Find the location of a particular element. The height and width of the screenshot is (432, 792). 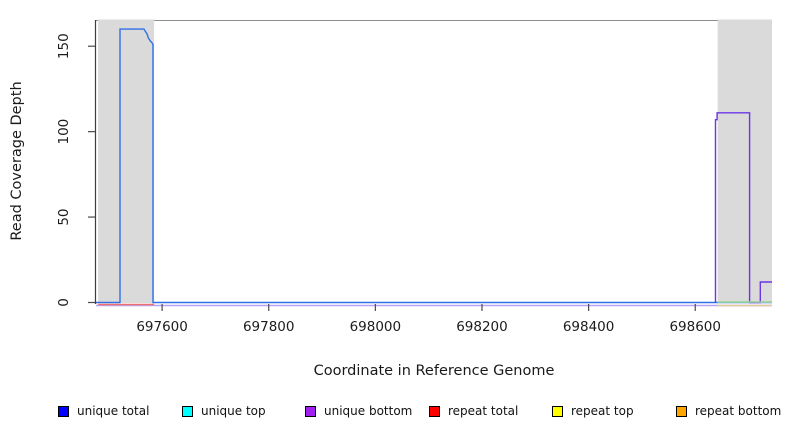

highlight-region-right-repeat-region is located at coordinates (744, 161).